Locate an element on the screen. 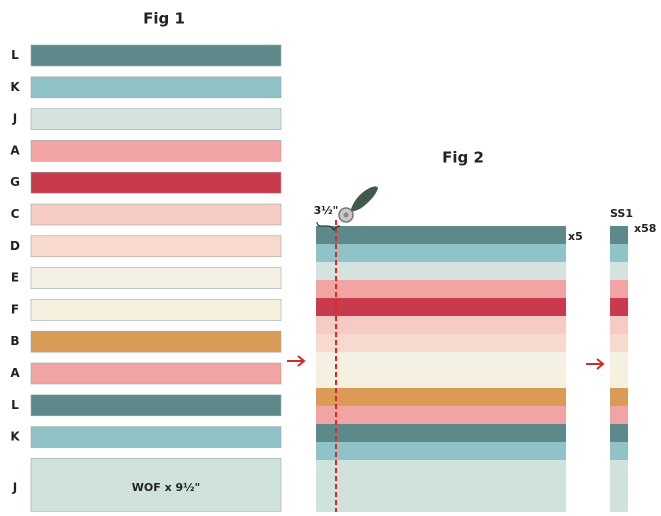 The height and width of the screenshot is (516, 661). strip-letter: E is located at coordinates (15, 278).